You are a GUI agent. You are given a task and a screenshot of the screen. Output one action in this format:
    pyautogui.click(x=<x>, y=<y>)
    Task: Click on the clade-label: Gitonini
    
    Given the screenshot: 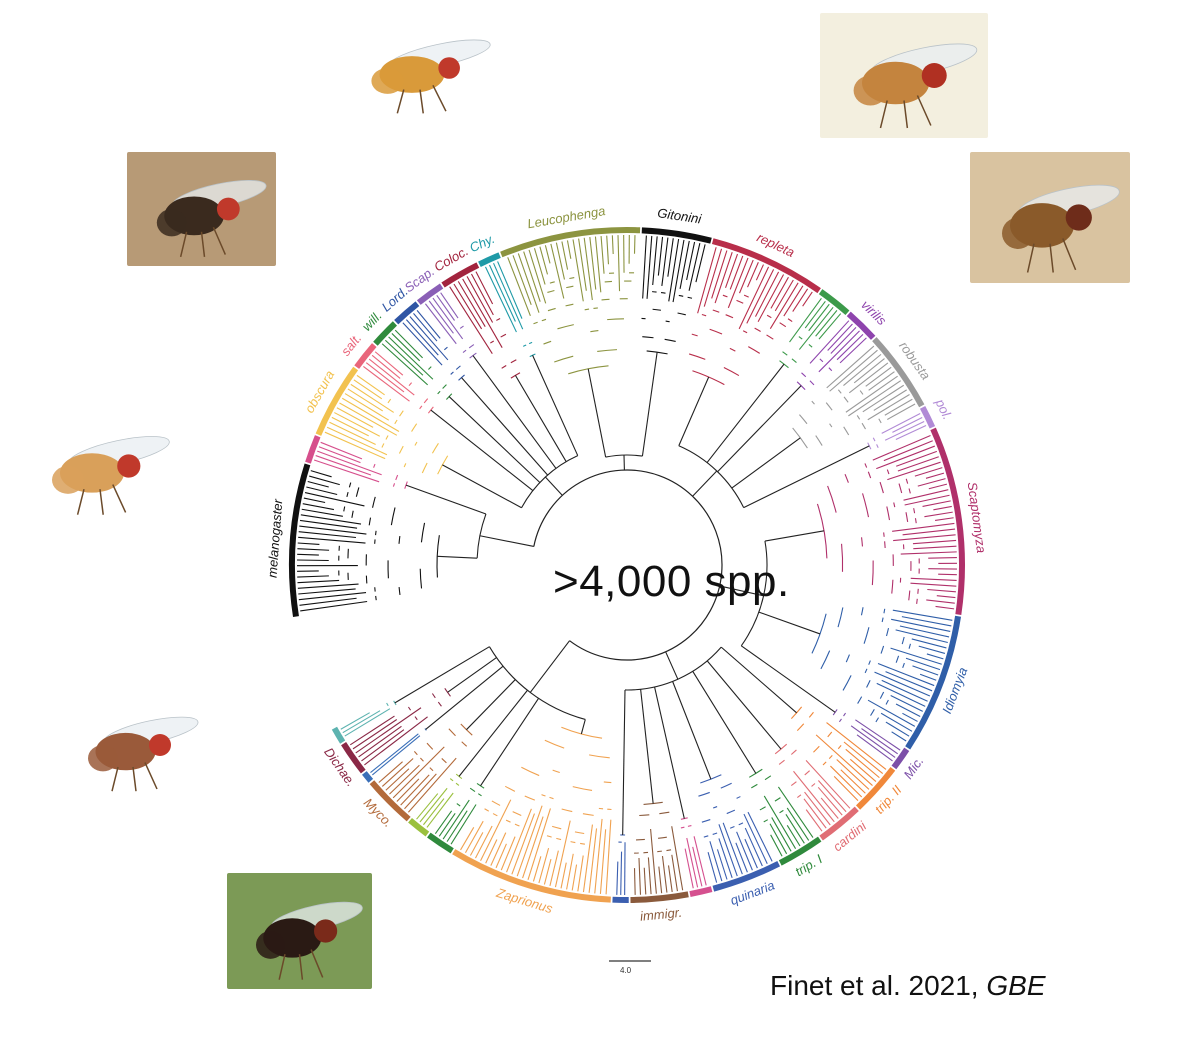 What is the action you would take?
    pyautogui.click(x=679, y=216)
    